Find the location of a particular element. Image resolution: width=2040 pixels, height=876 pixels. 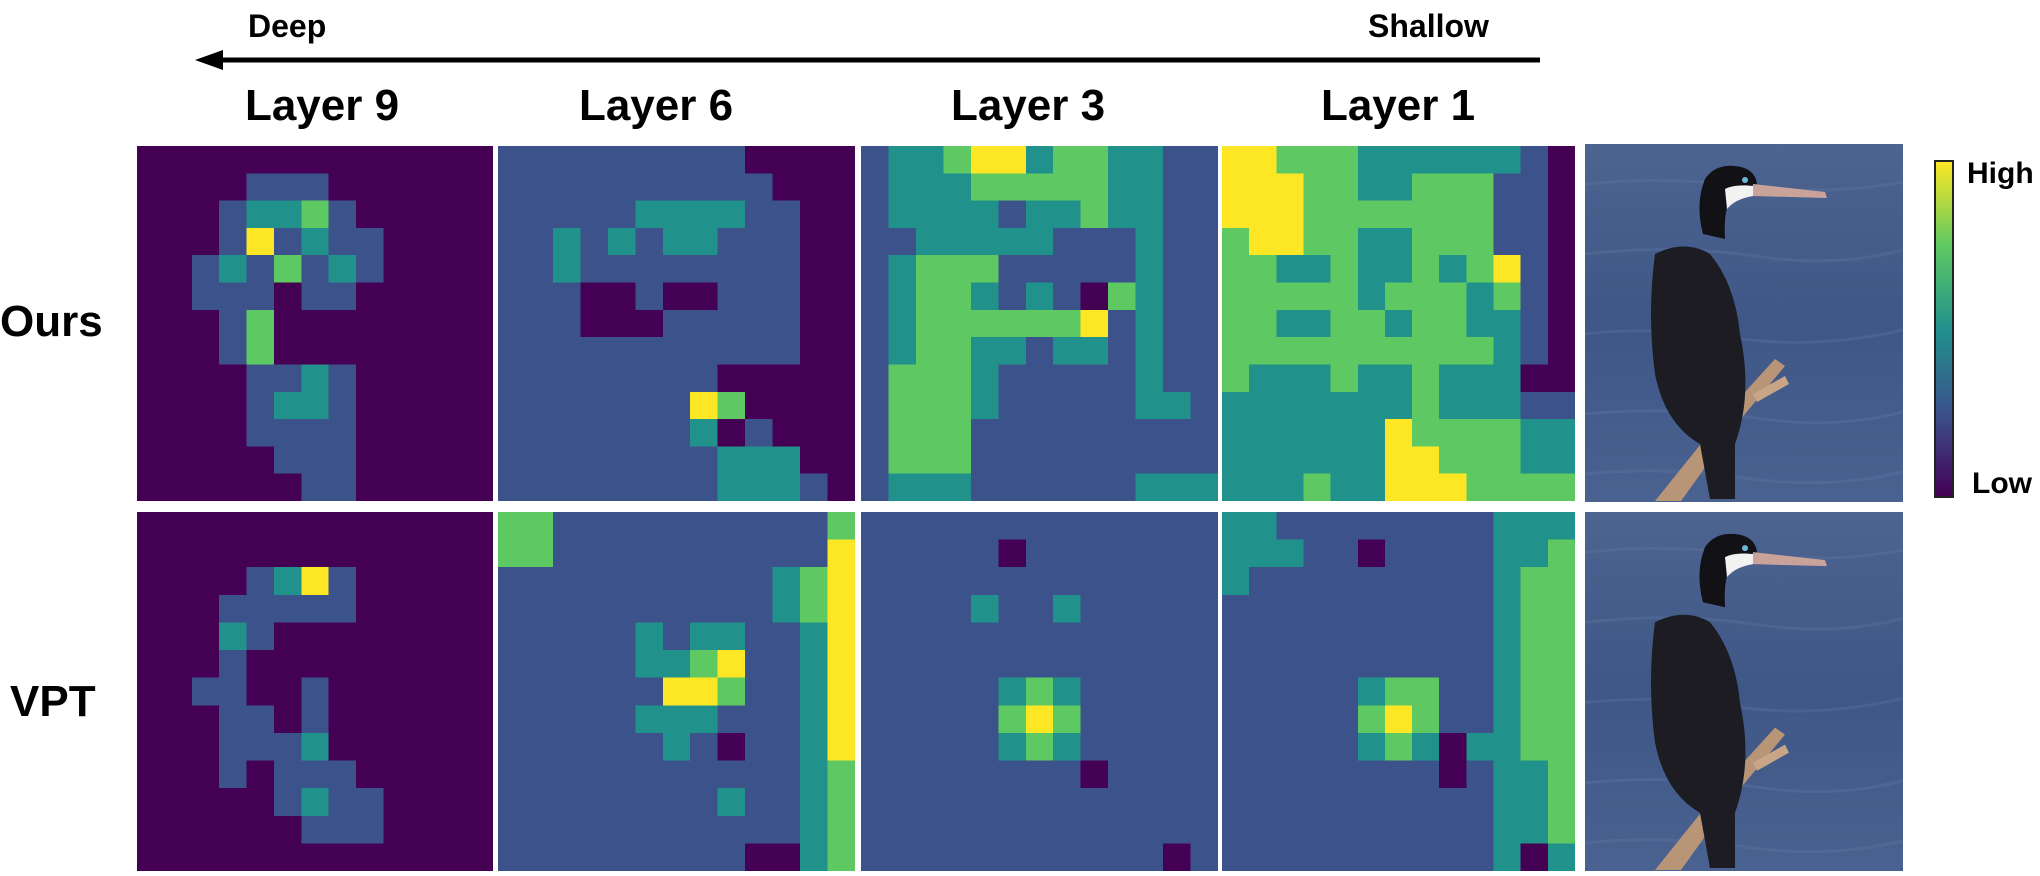

heatmap-grid is located at coordinates (315, 691).